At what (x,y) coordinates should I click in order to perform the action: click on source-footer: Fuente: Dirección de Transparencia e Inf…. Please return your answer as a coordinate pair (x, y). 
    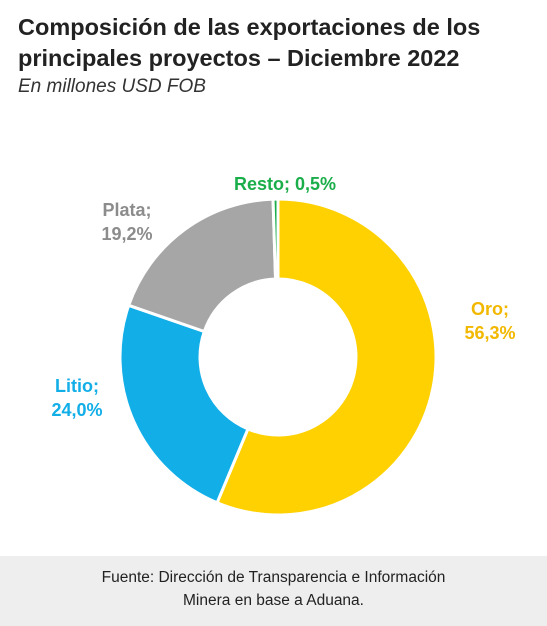
    Looking at the image, I should click on (273, 591).